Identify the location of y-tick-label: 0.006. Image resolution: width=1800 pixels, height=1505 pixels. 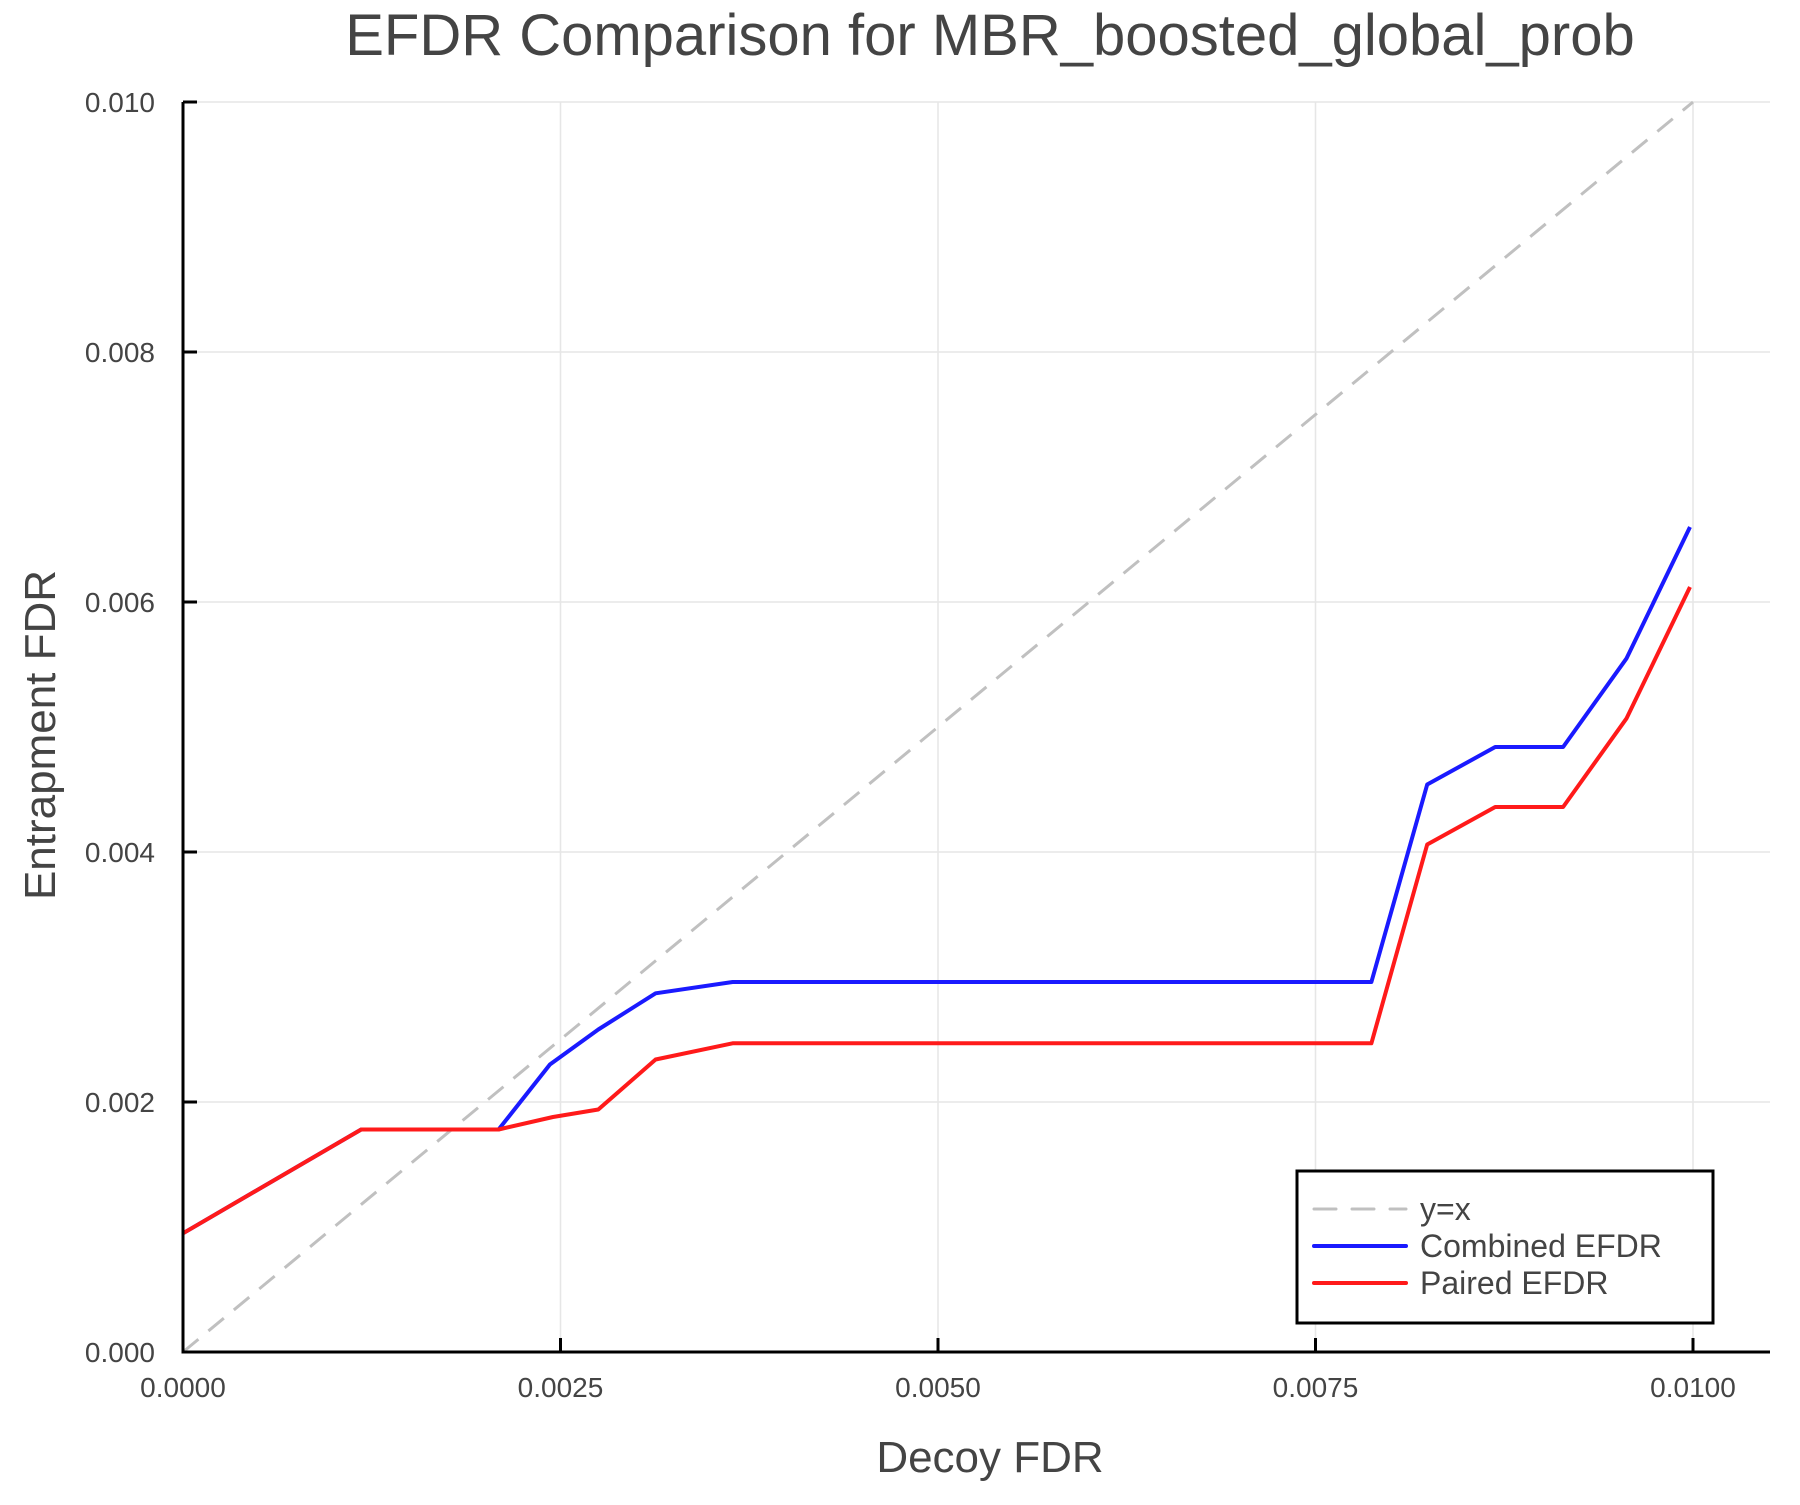
(120, 602).